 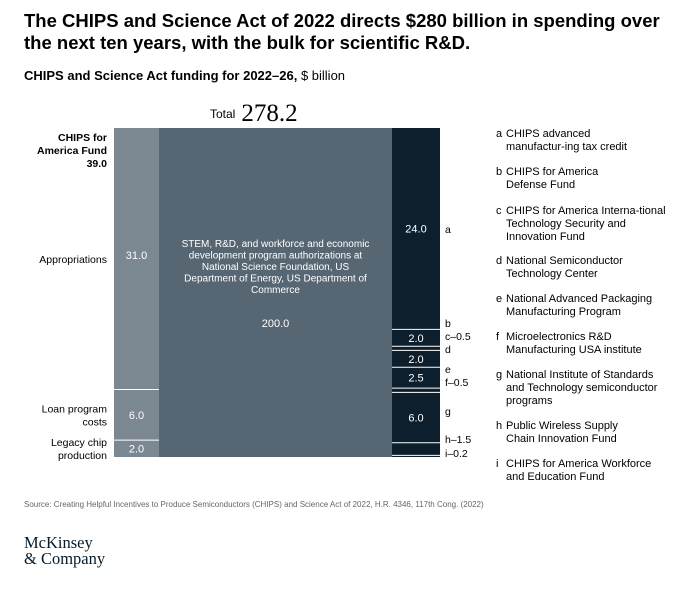 What do you see at coordinates (456, 454) in the screenshot?
I see `segment-letter-label: i–0.2` at bounding box center [456, 454].